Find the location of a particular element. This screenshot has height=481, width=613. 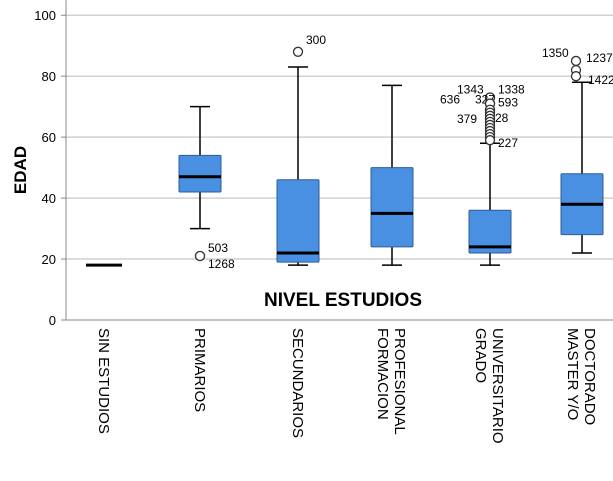

category-label: FORMACION is located at coordinates (382, 374).